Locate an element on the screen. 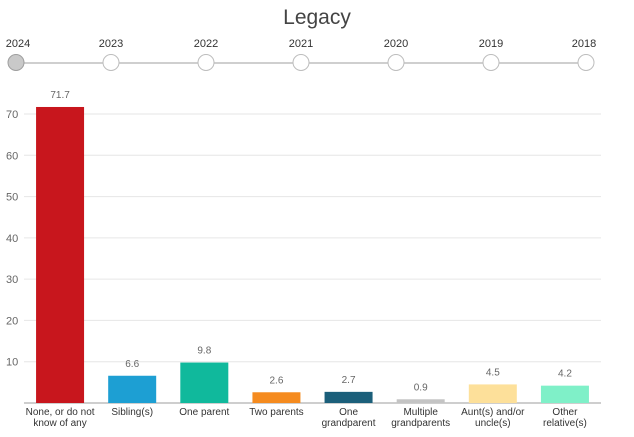  category-label: know of any is located at coordinates (59, 423).